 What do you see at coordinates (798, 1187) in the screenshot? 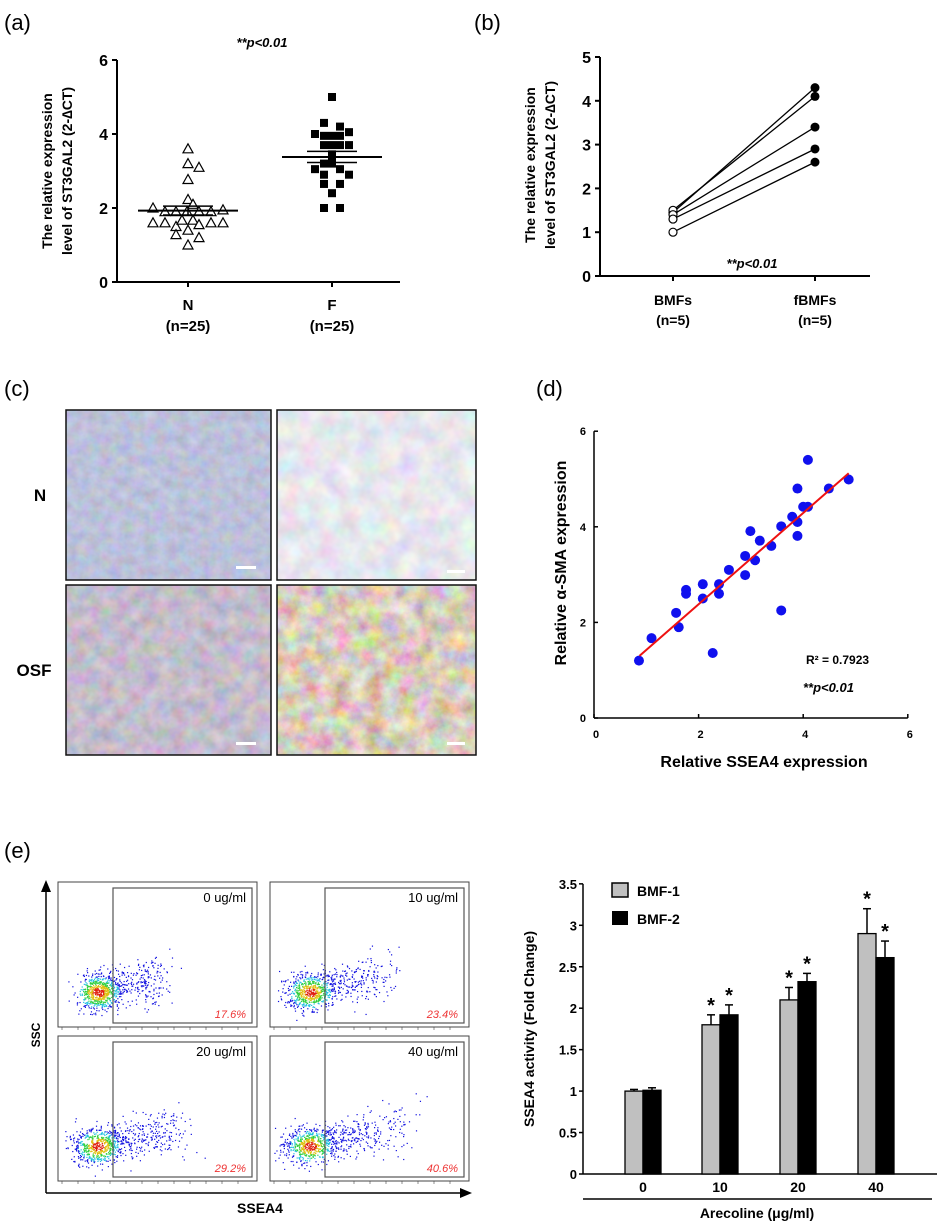
I see `x-tick-label: 20` at bounding box center [798, 1187].